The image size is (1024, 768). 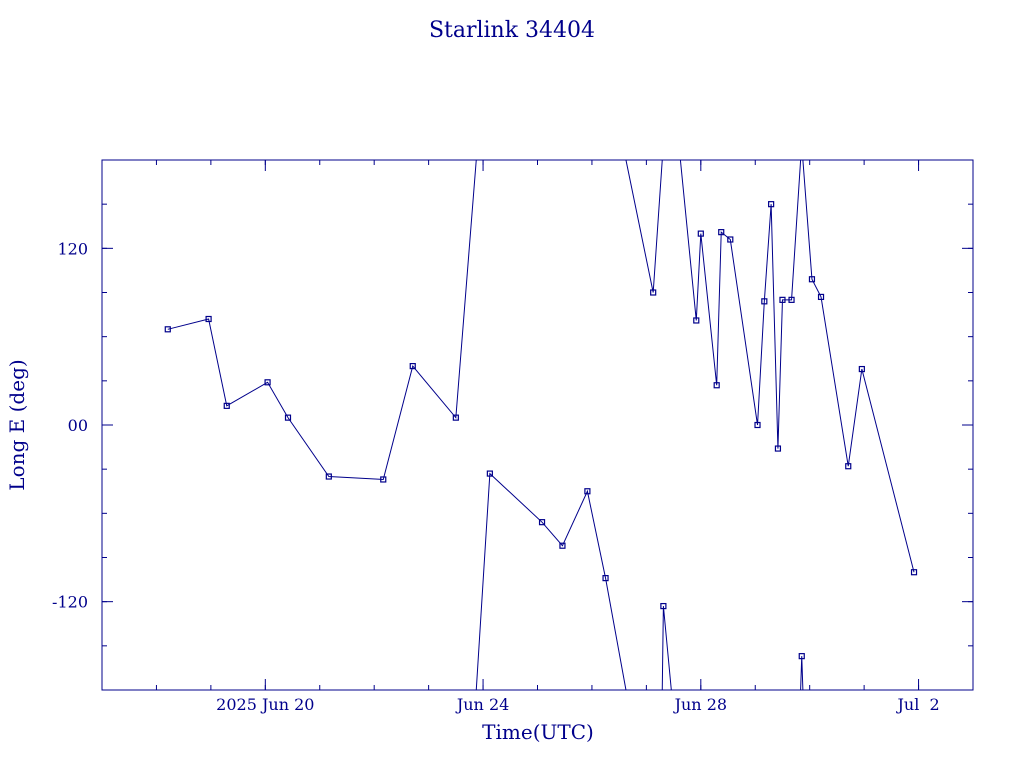 What do you see at coordinates (700, 704) in the screenshot?
I see `x-tick-label: Jun 28` at bounding box center [700, 704].